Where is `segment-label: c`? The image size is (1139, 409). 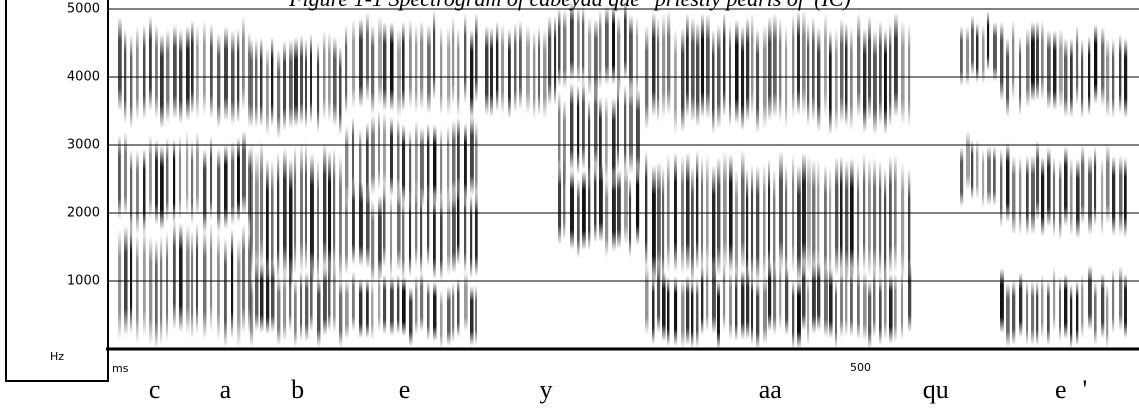
segment-label: c is located at coordinates (155, 389).